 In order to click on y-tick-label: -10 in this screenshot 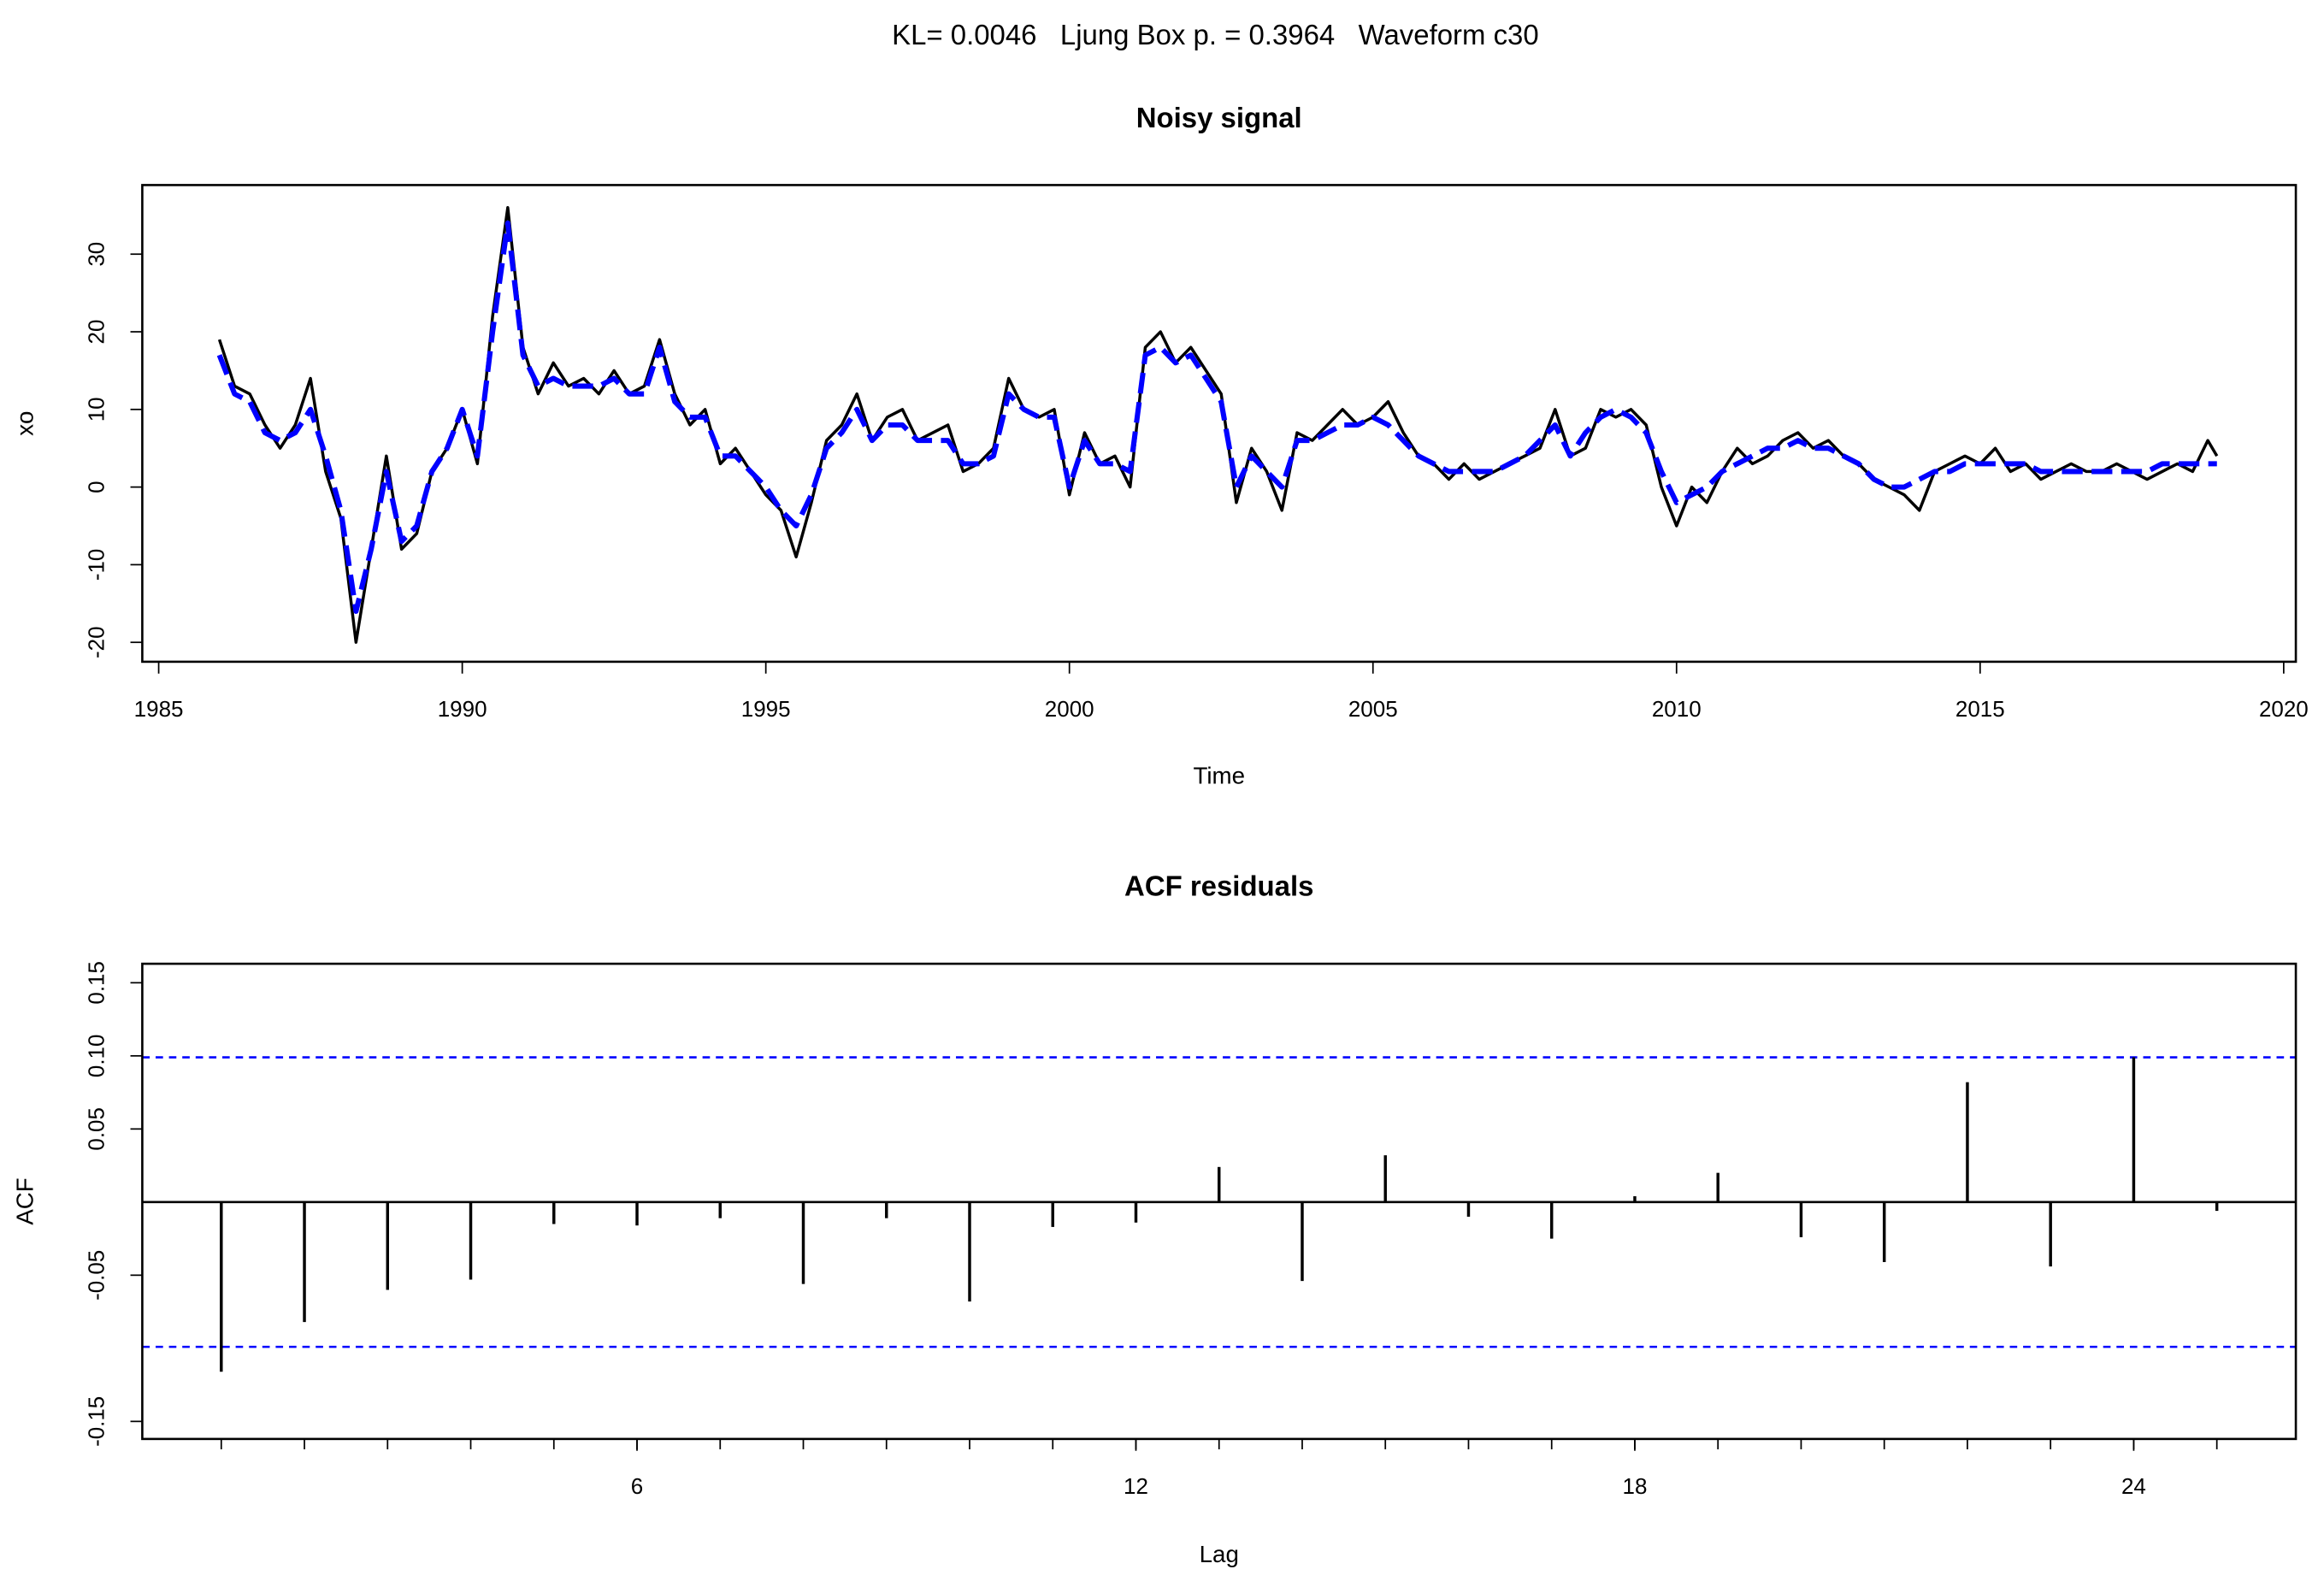, I will do `click(96, 565)`.